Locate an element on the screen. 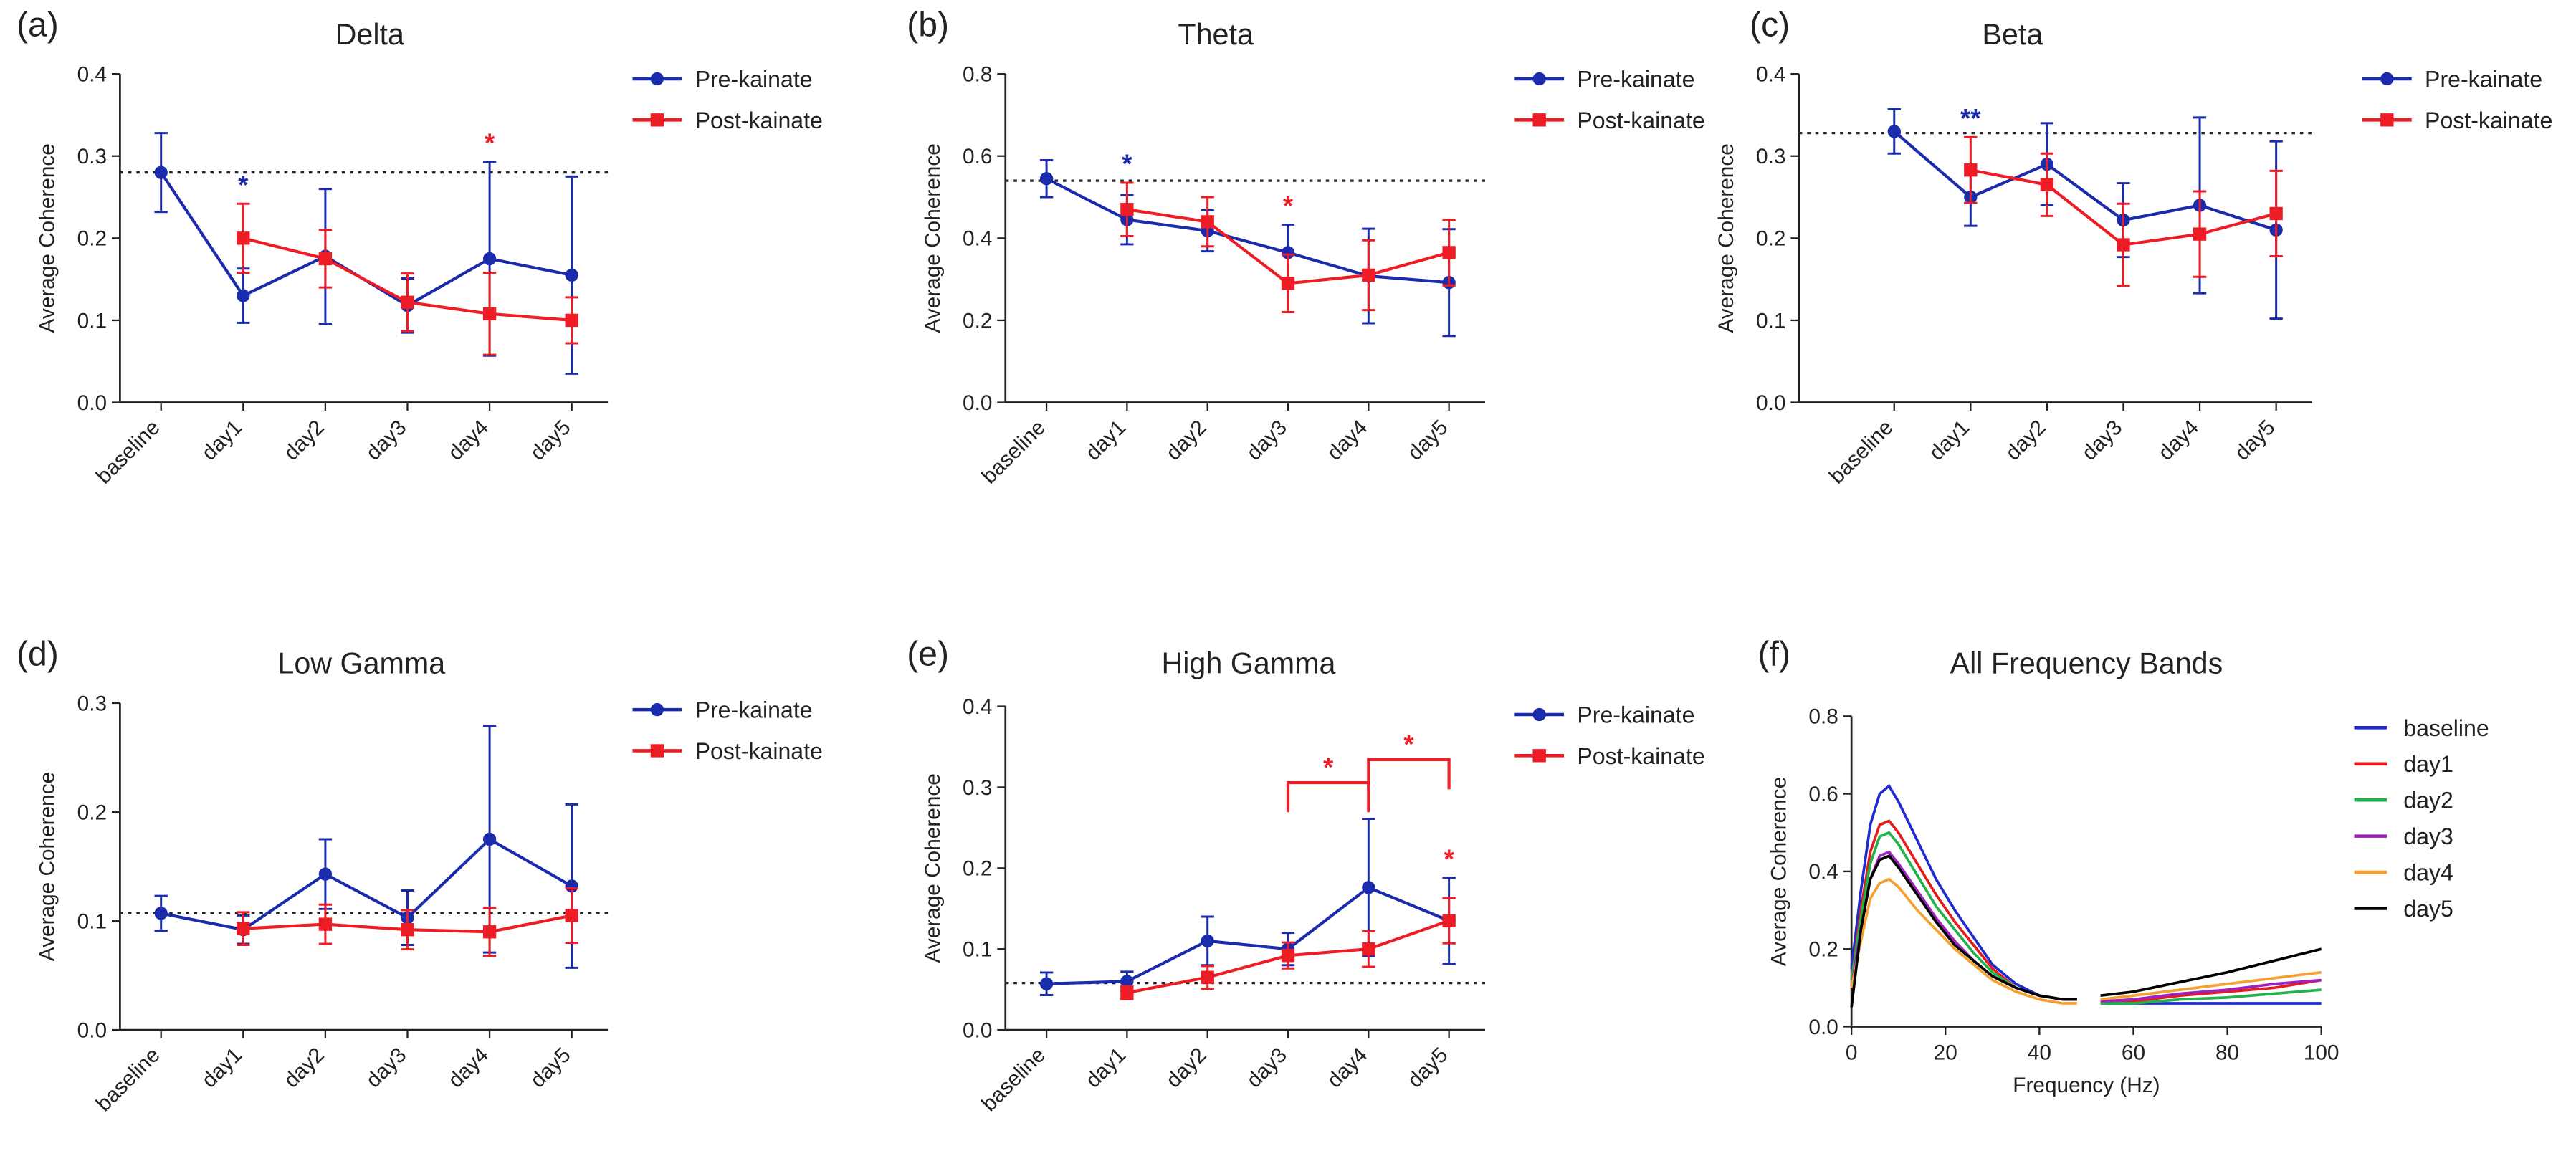  chart-title: Delta is located at coordinates (369, 34).